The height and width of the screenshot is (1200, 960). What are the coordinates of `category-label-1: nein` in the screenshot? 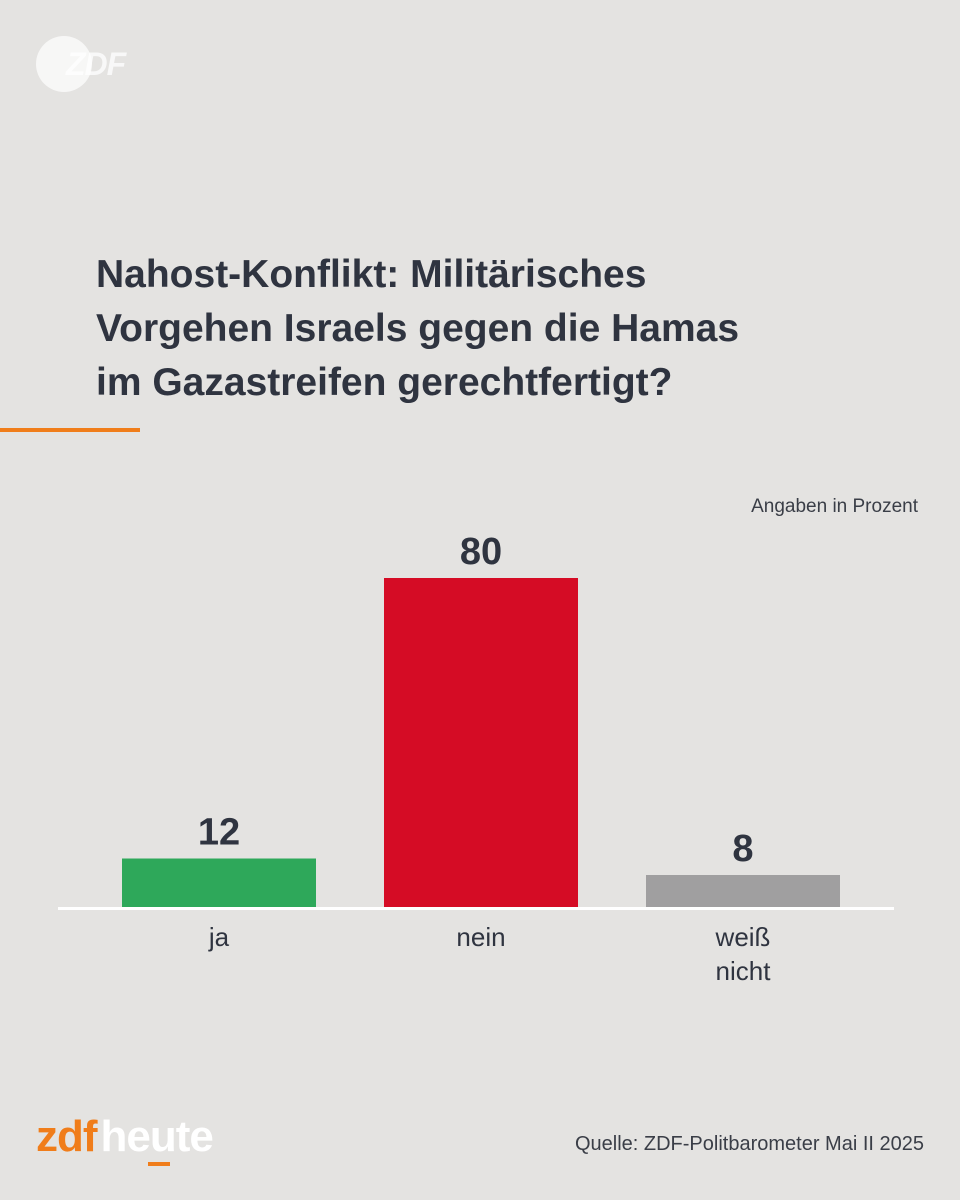 It's located at (480, 937).